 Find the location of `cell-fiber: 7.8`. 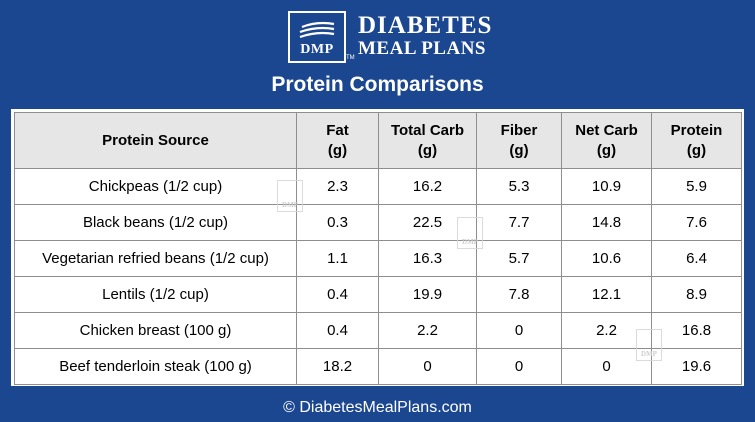

cell-fiber: 7.8 is located at coordinates (519, 294).